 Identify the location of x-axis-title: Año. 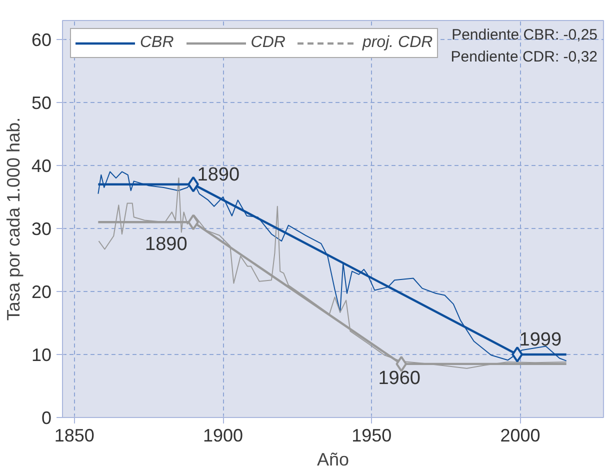
(333, 460).